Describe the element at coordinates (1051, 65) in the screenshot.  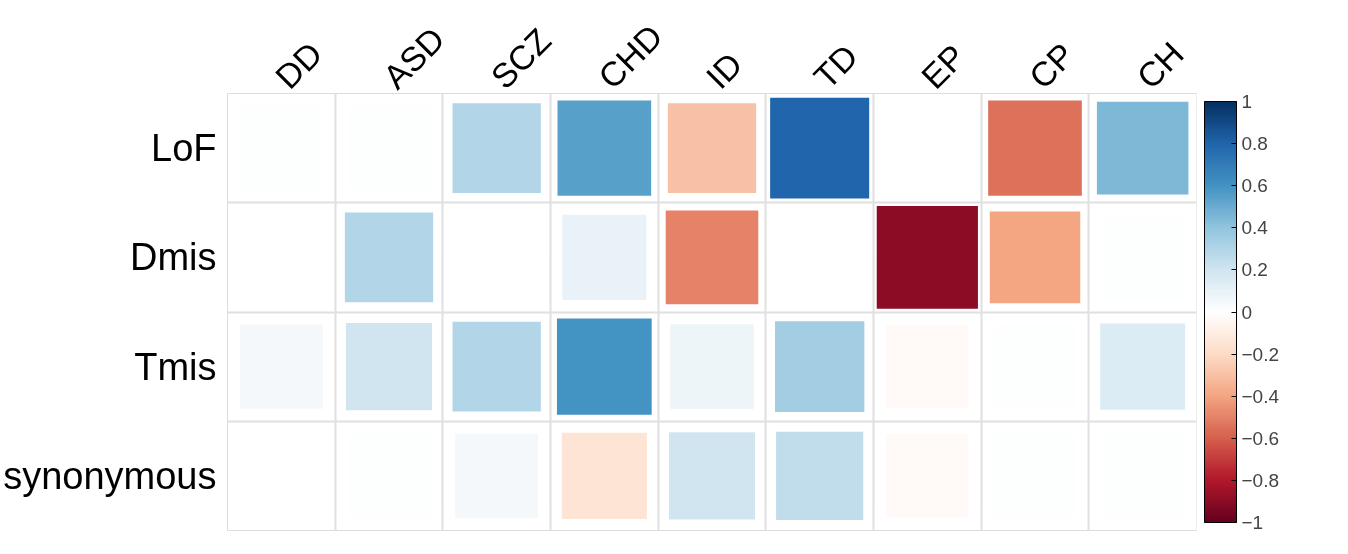
I see `x-tick-label: CP` at that location.